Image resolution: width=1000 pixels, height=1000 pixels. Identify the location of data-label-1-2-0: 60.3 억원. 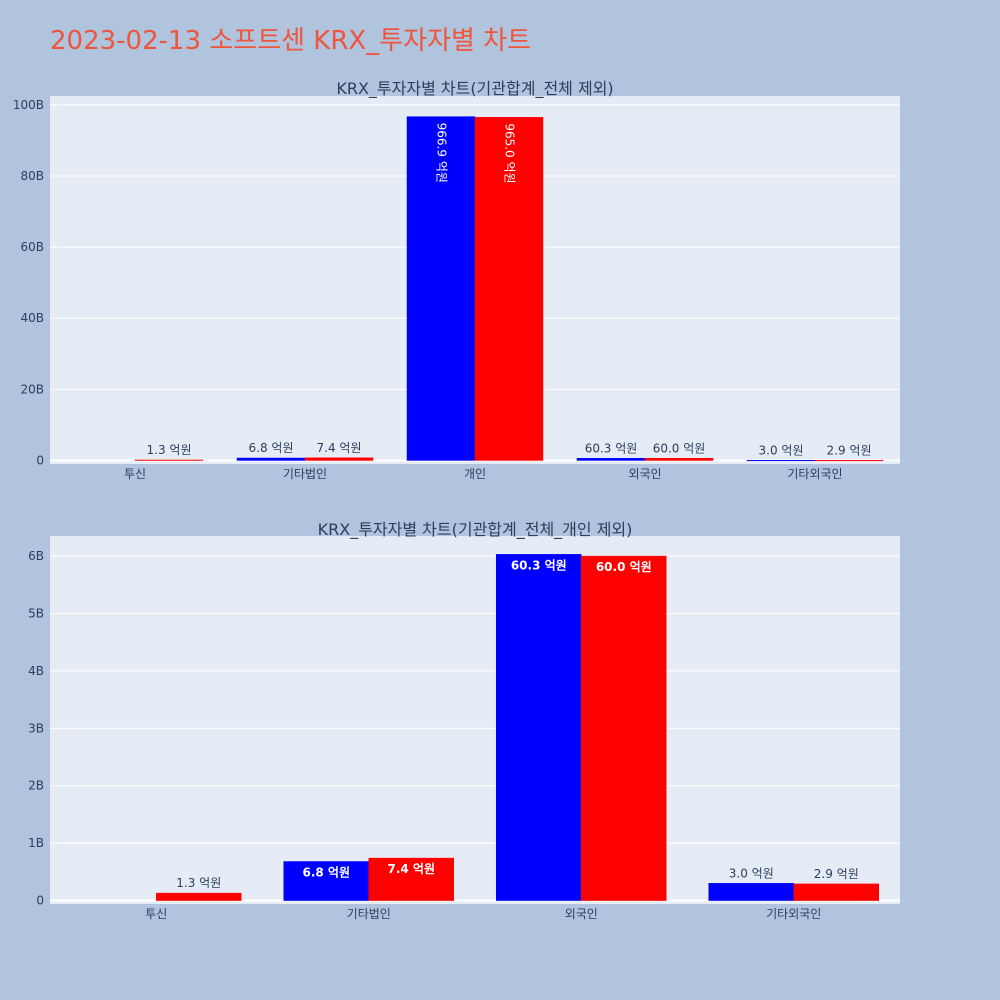
(539, 565).